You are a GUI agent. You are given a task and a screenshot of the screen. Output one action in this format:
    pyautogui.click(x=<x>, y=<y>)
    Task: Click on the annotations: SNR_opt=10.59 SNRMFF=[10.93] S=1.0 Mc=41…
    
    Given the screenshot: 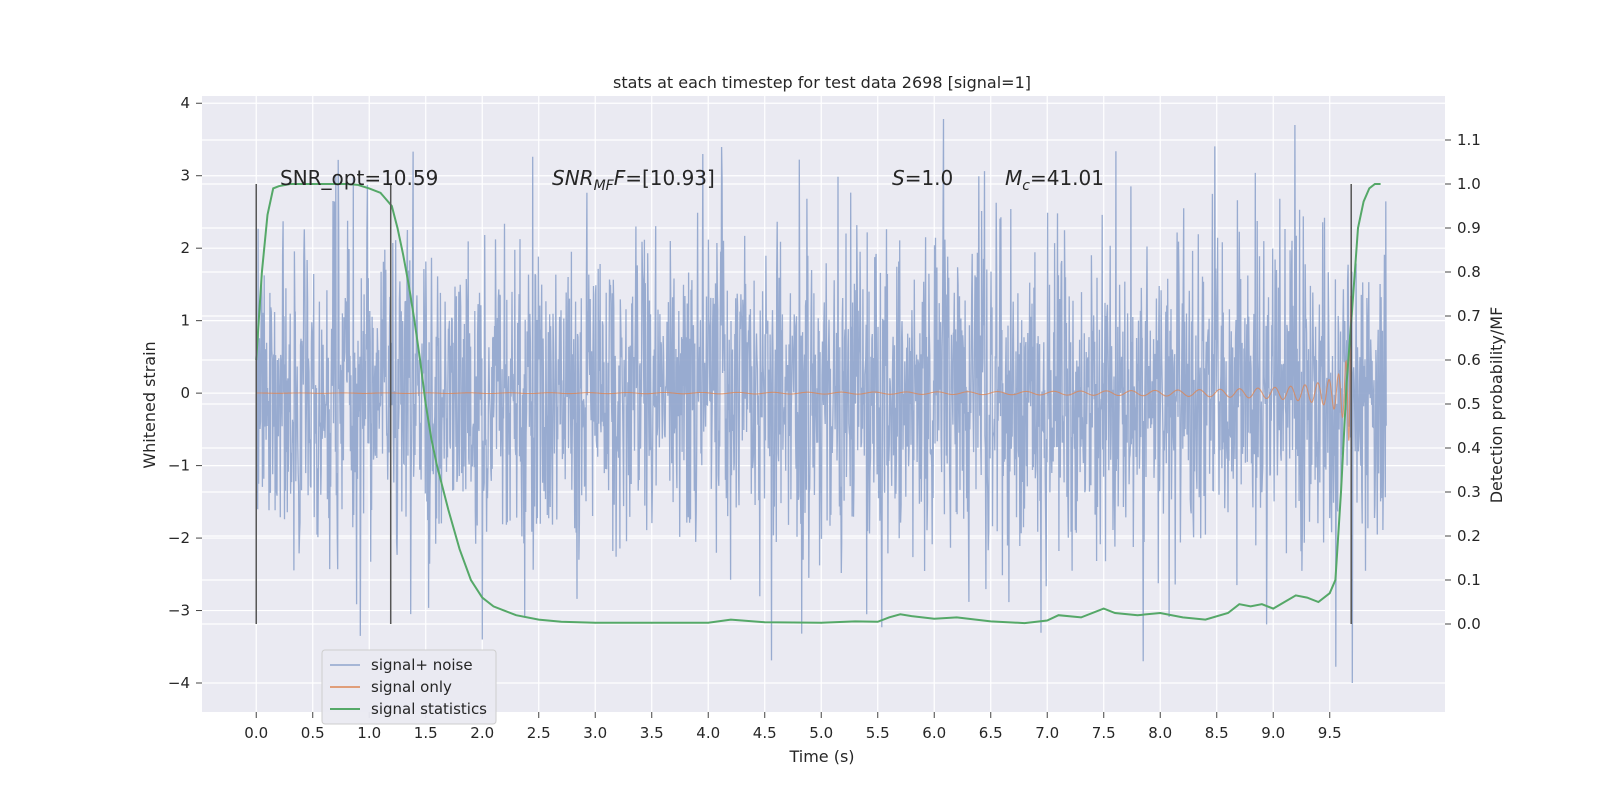 What is the action you would take?
    pyautogui.click(x=692, y=180)
    